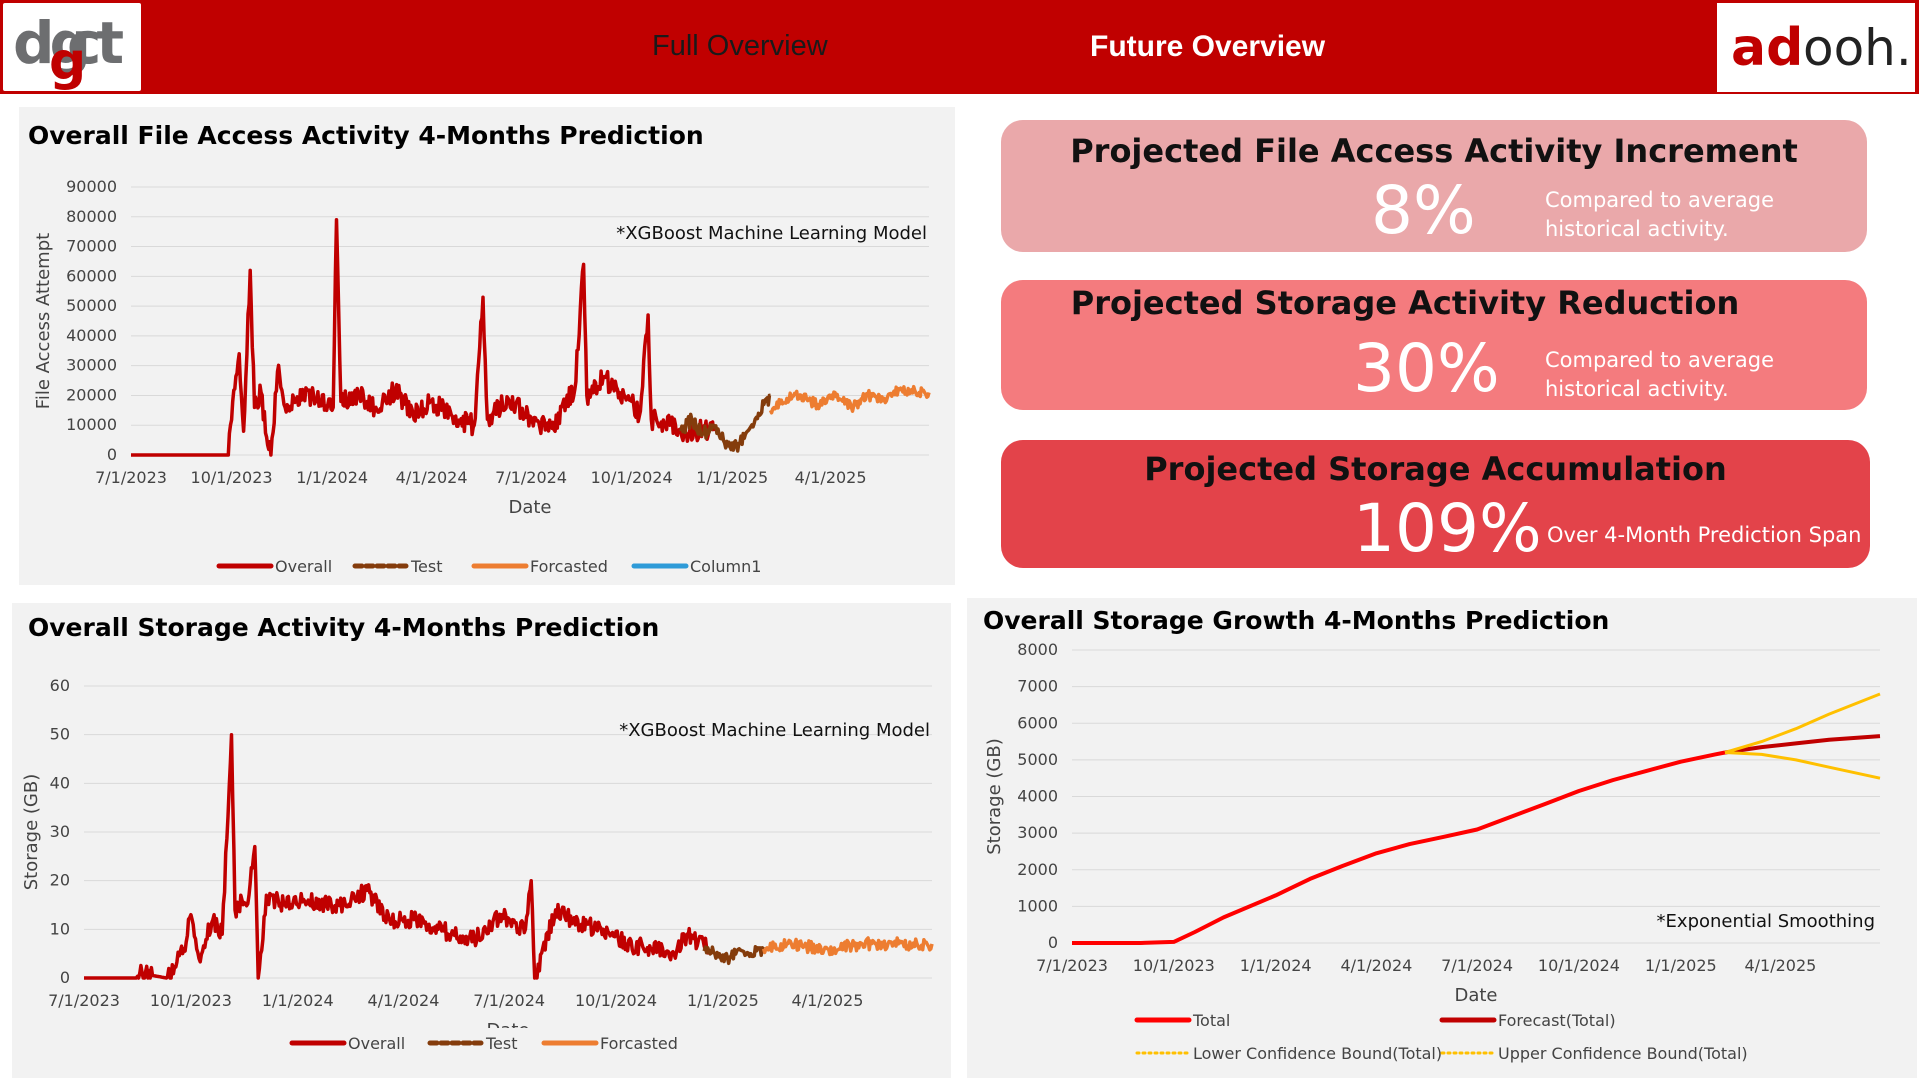 This screenshot has height=1079, width=1919. I want to click on y-tick-label: 60, so click(60, 685).